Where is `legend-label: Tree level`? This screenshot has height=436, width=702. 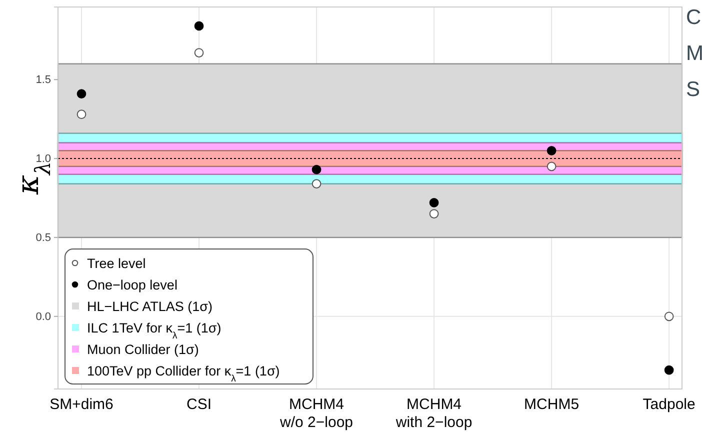 legend-label: Tree level is located at coordinates (116, 263).